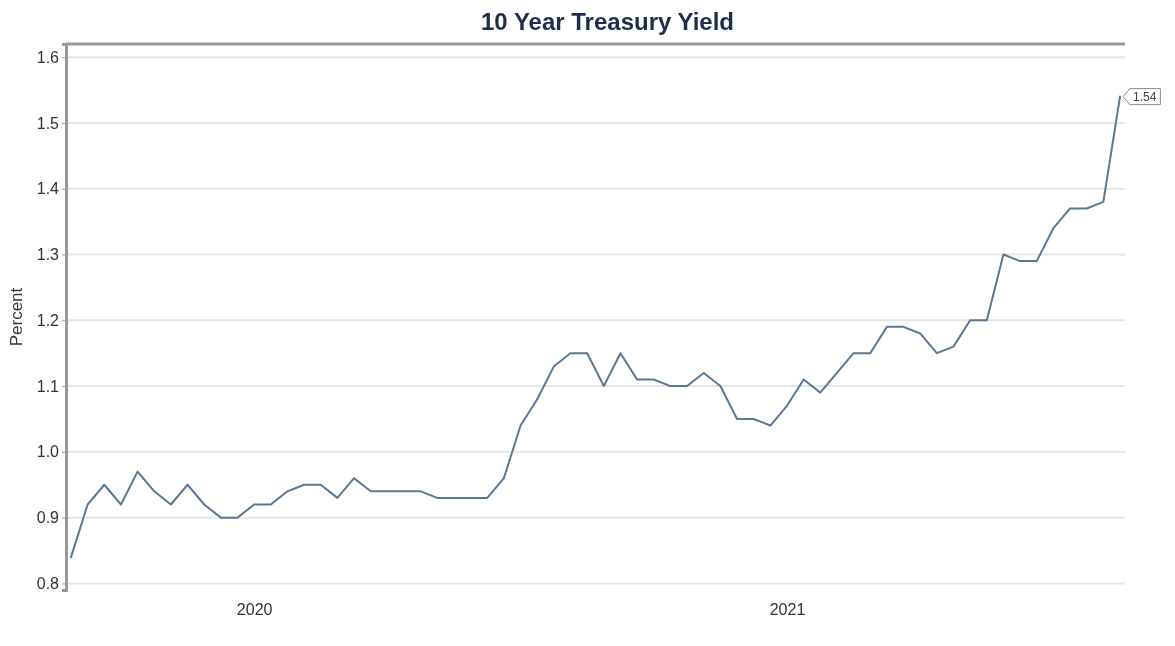  What do you see at coordinates (254, 610) in the screenshot?
I see `x-tick-label: 2020` at bounding box center [254, 610].